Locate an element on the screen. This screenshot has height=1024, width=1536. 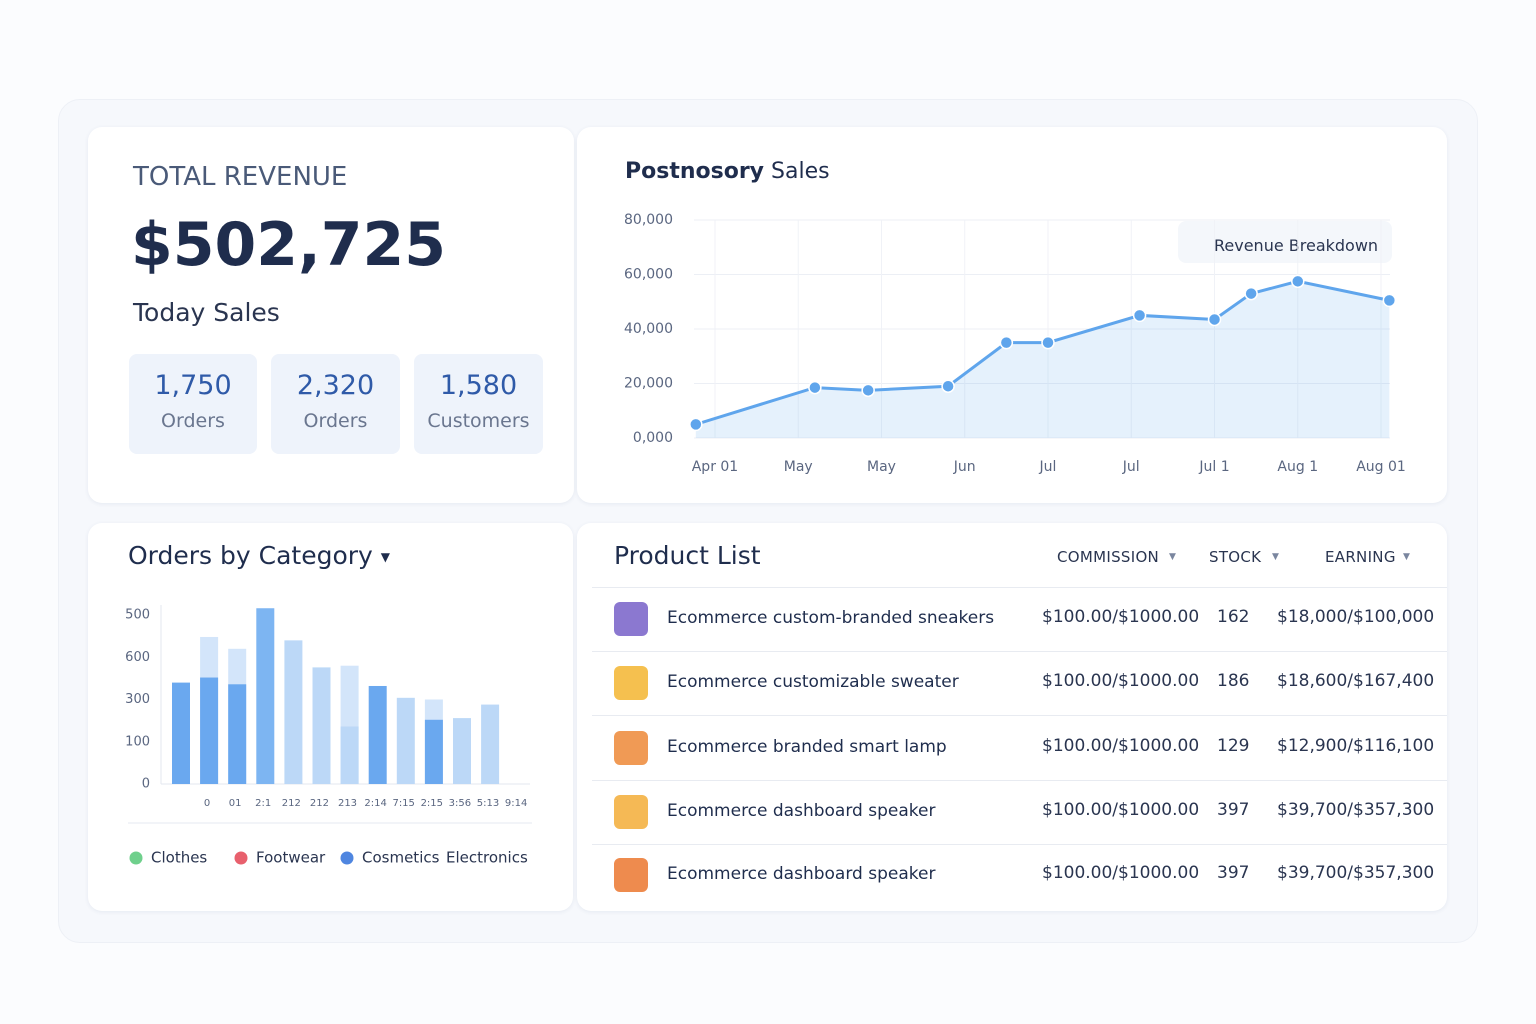
product-name: Ecommerce customizable sweater is located at coordinates (813, 682).